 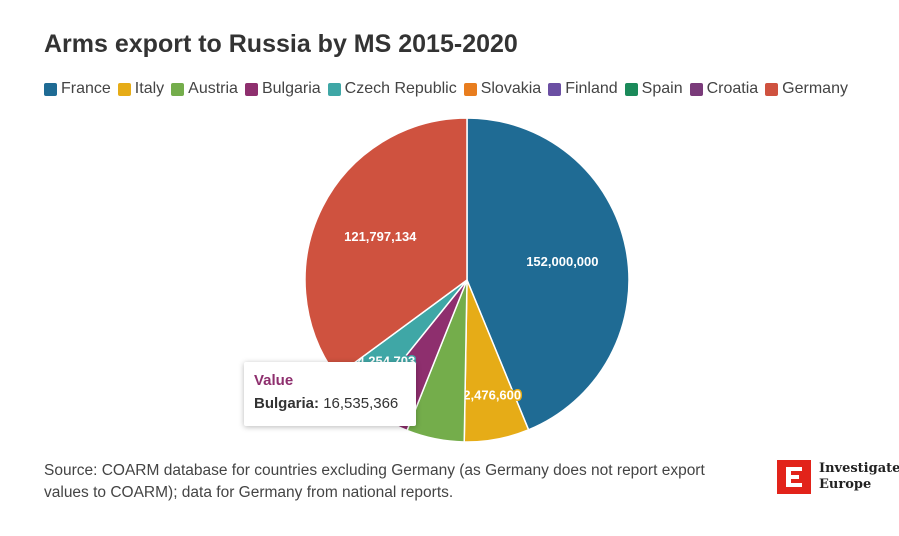 What do you see at coordinates (732, 88) in the screenshot?
I see `legend-label: Croatia` at bounding box center [732, 88].